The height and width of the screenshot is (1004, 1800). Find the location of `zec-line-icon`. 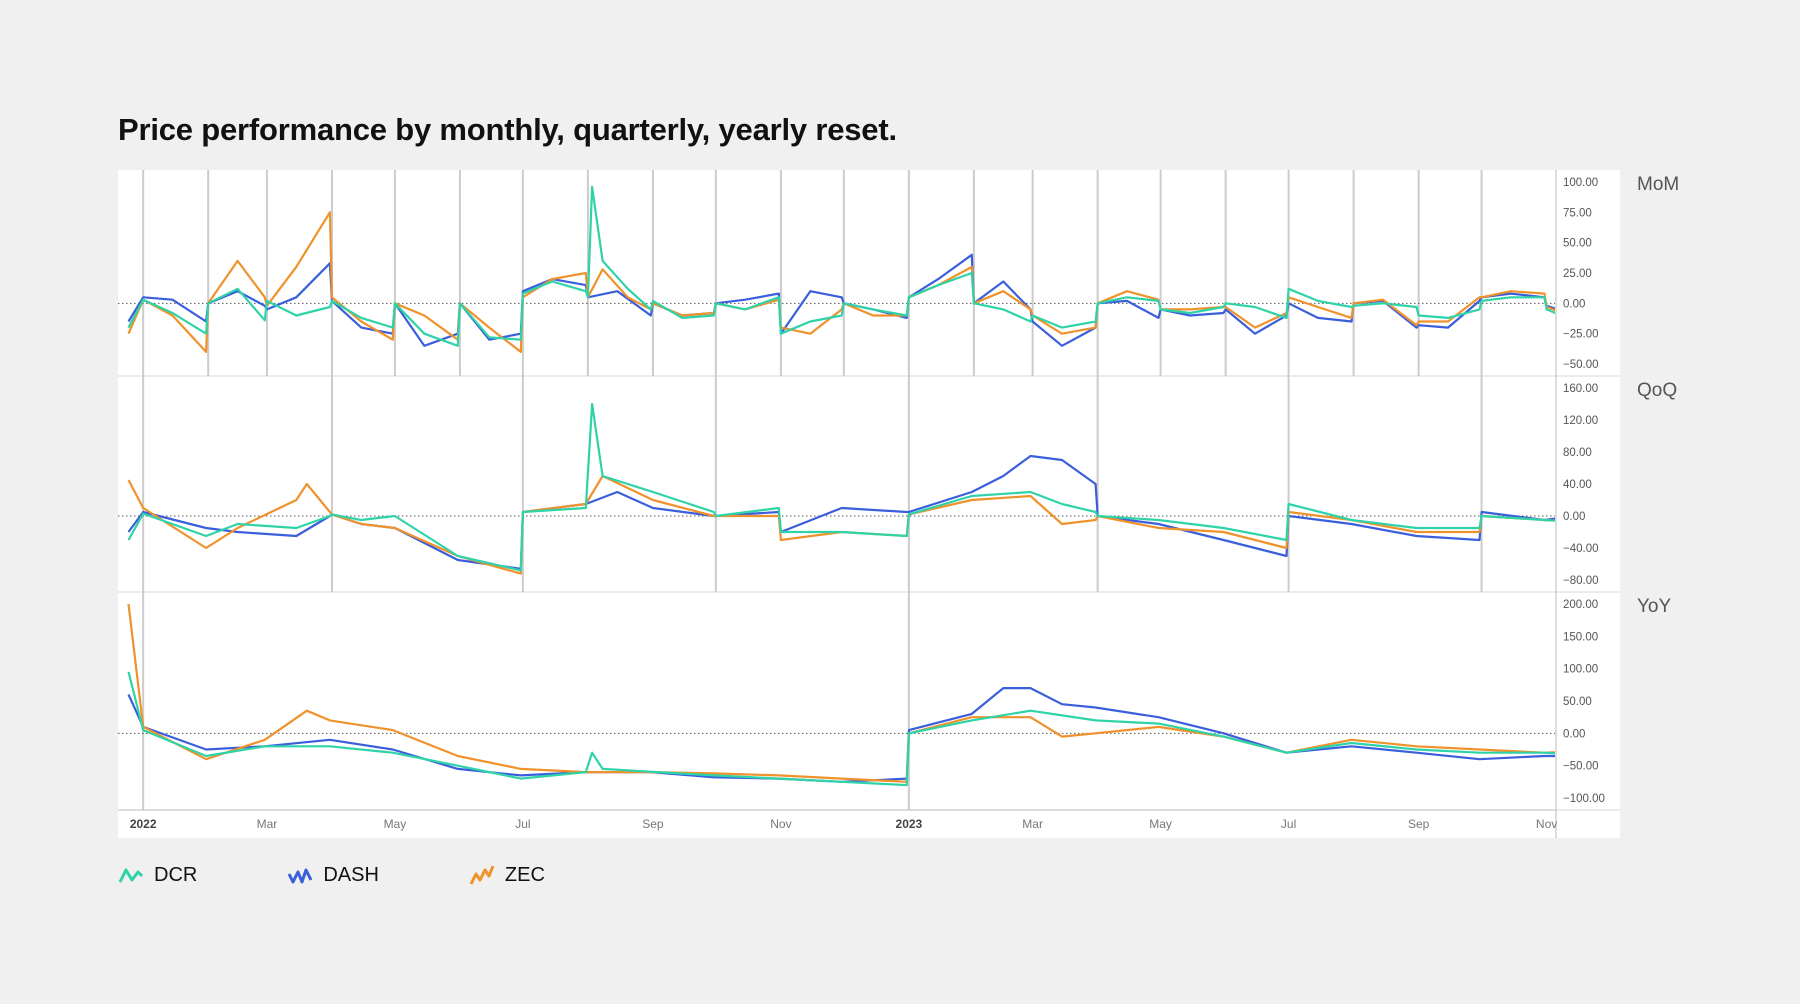

zec-line-icon is located at coordinates (482, 875).